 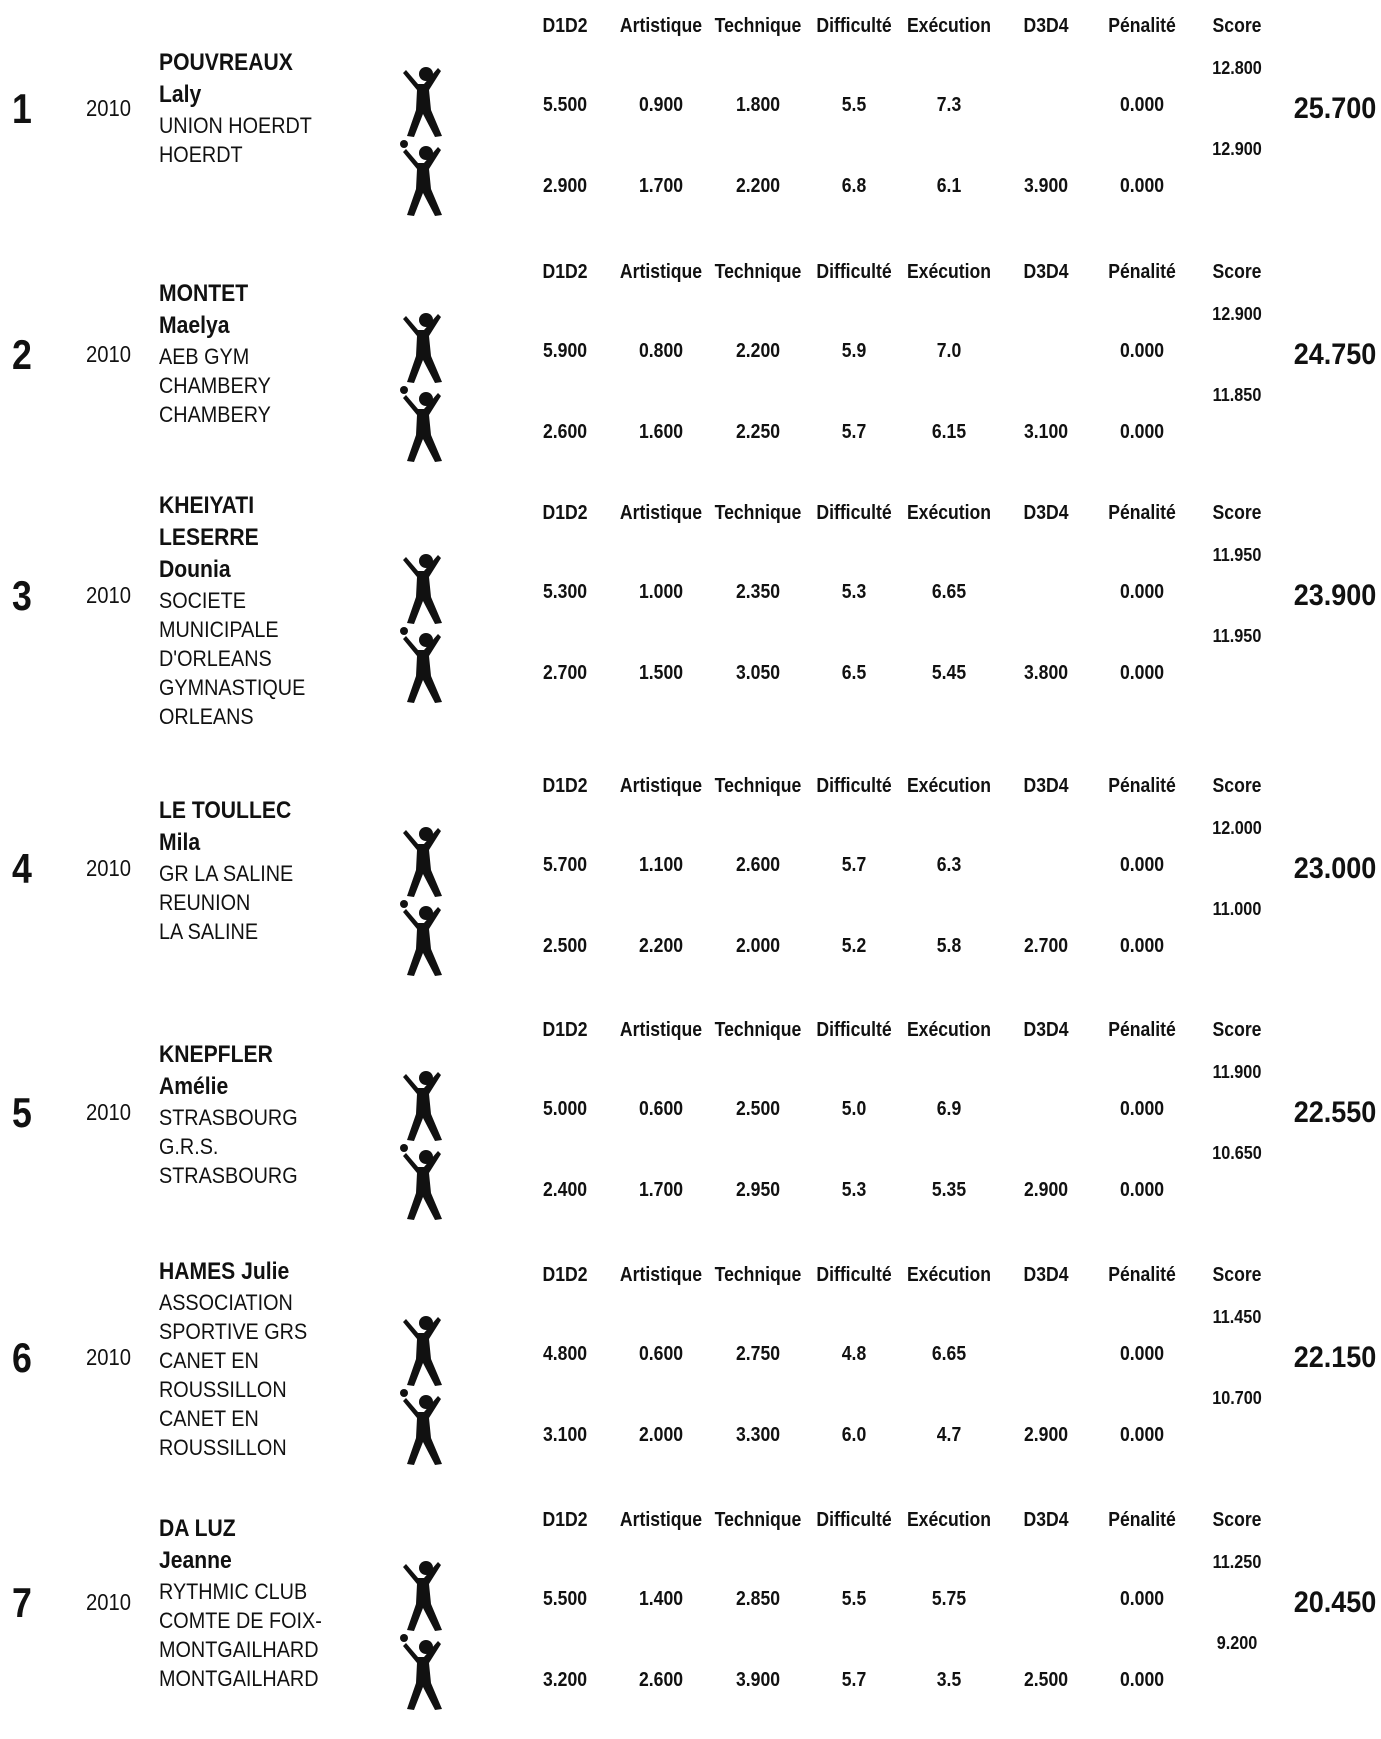 I want to click on score-technique: 2.200, so click(x=758, y=351).